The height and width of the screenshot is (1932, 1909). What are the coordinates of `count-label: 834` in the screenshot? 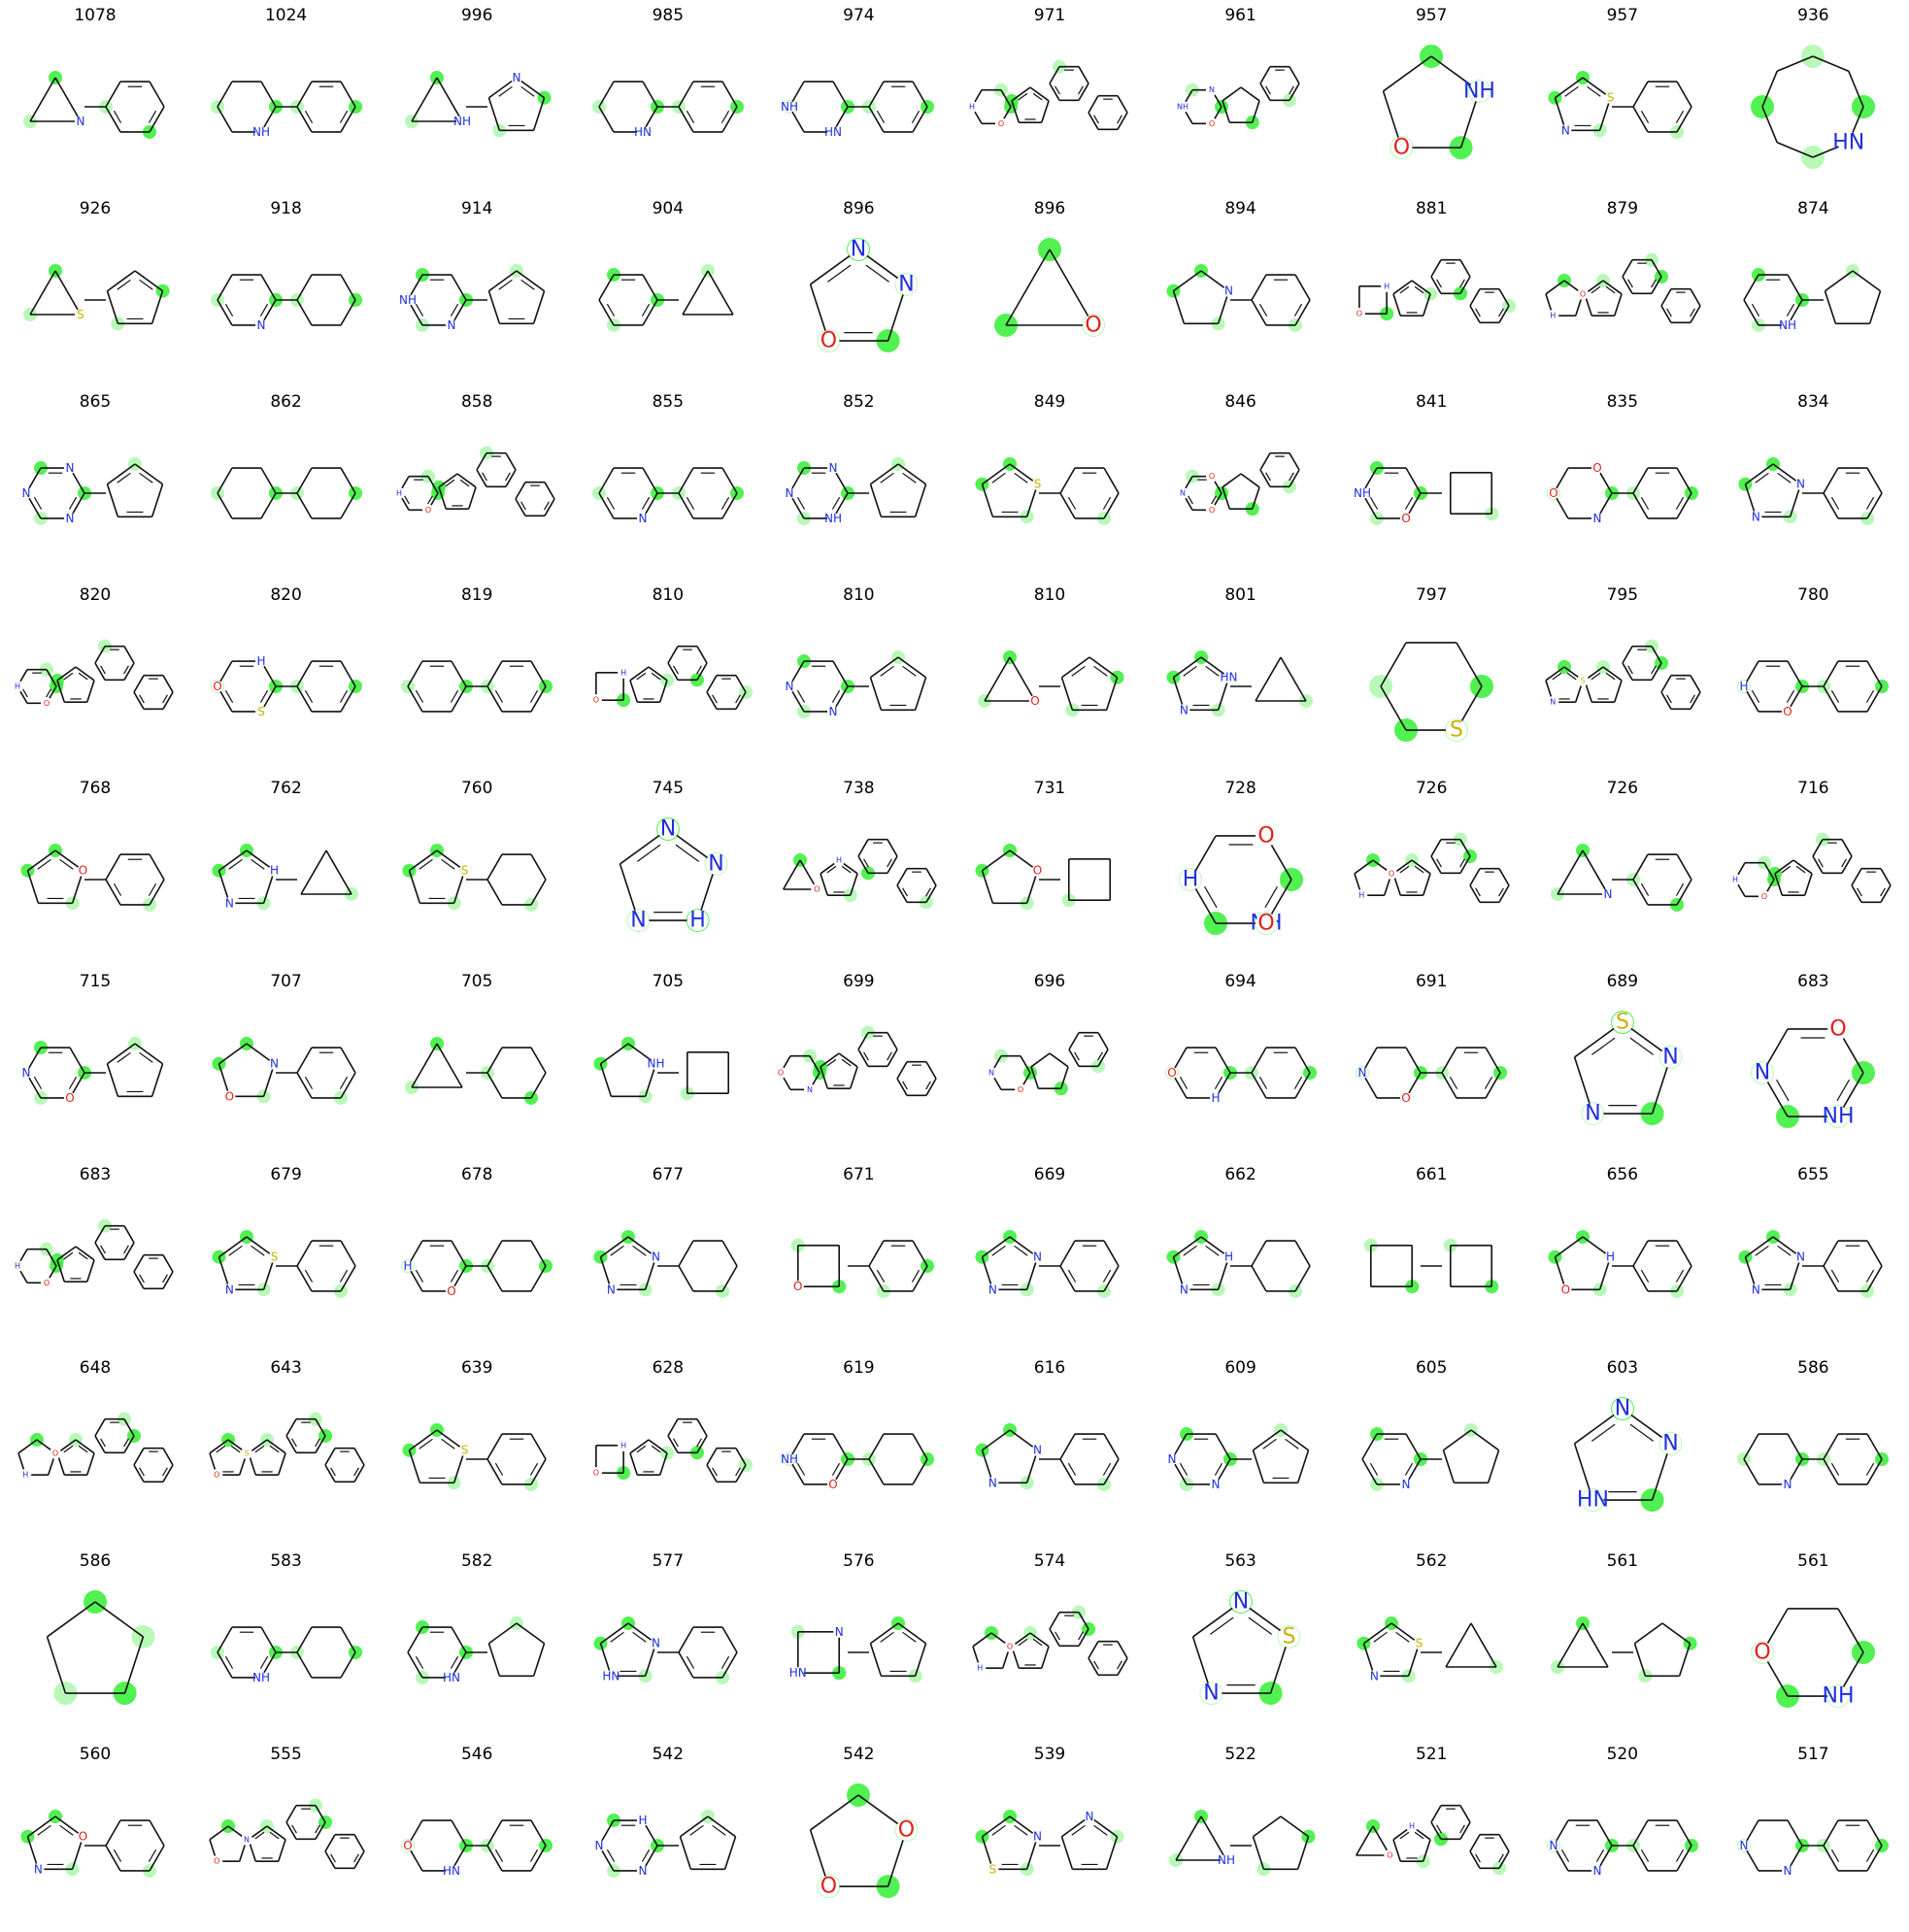 It's located at (1813, 402).